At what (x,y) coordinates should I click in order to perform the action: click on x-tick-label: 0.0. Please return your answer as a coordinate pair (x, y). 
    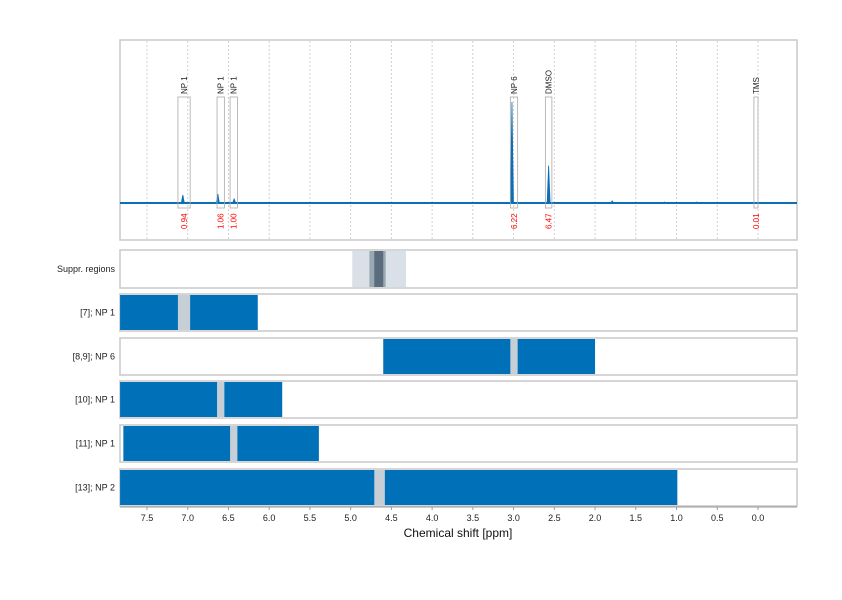
    Looking at the image, I should click on (758, 518).